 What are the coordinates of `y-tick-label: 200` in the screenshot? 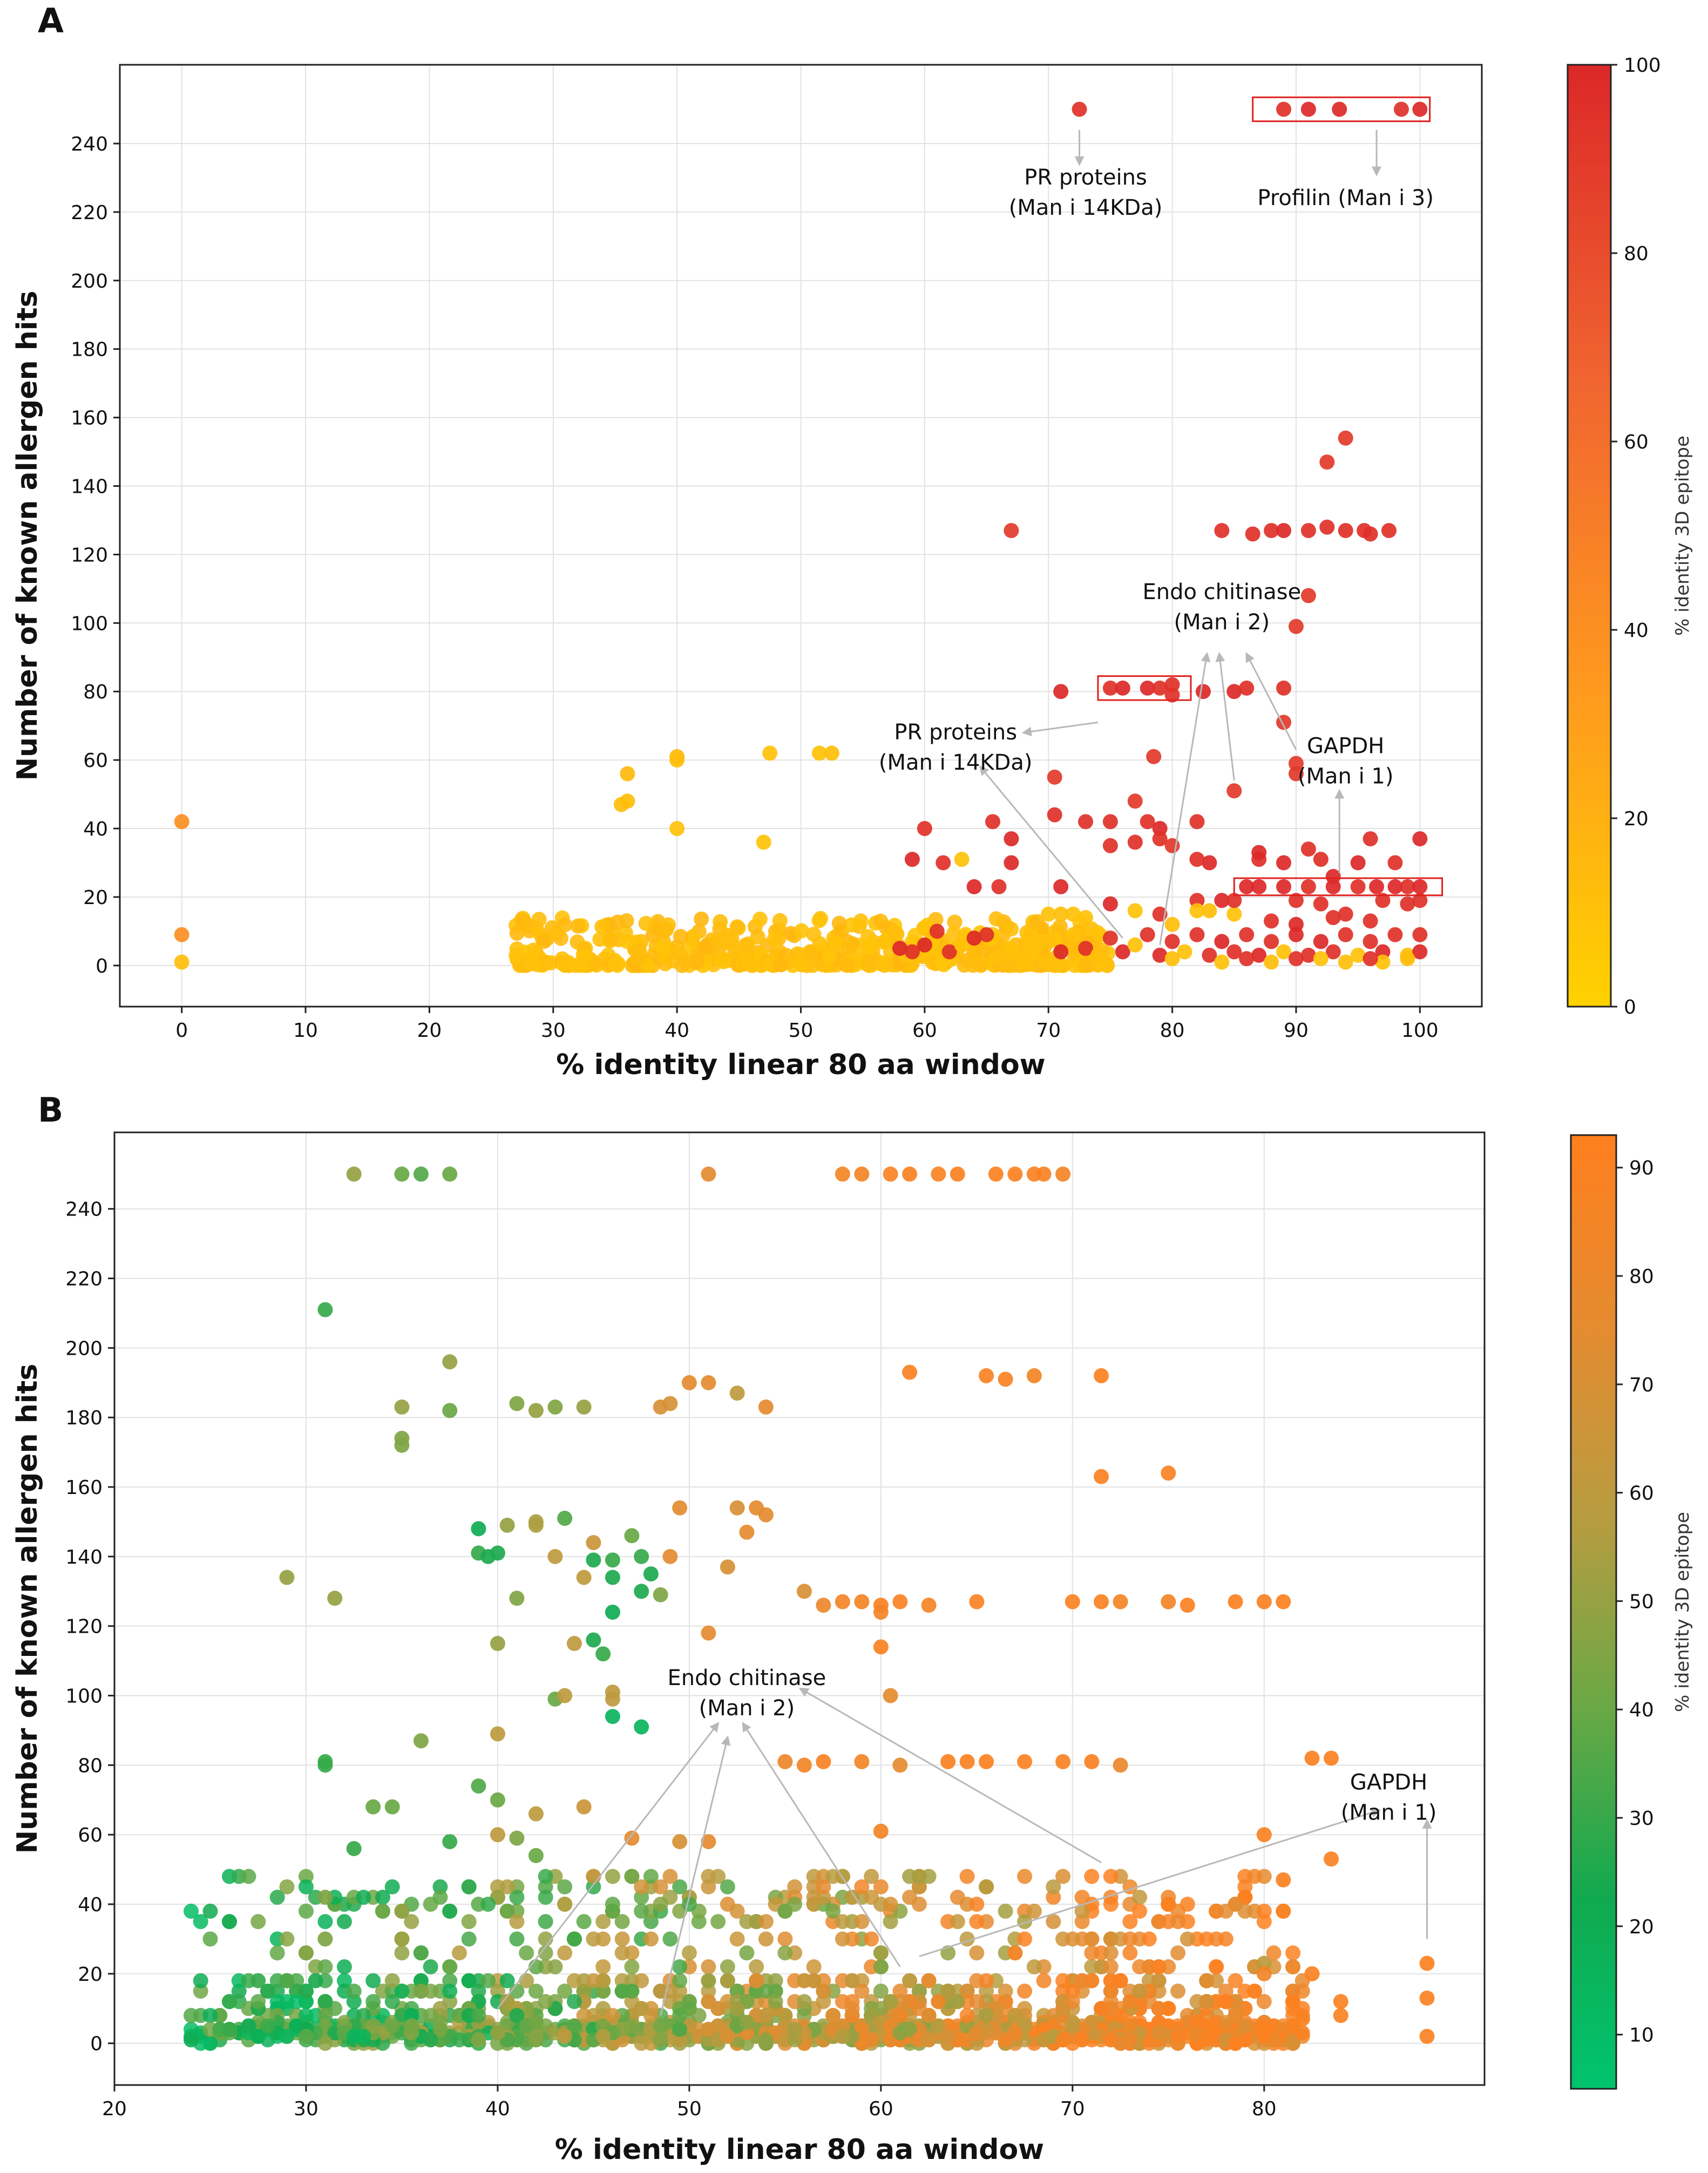 It's located at (89, 281).